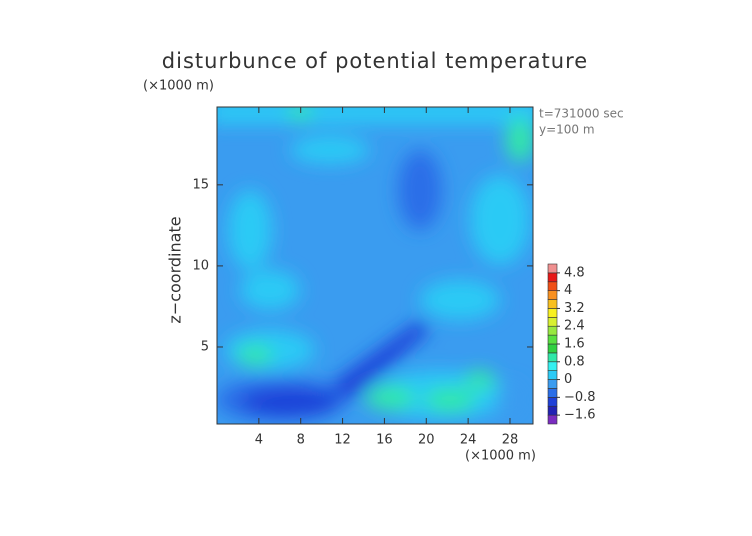  What do you see at coordinates (200, 184) in the screenshot?
I see `y-tick-label: 15` at bounding box center [200, 184].